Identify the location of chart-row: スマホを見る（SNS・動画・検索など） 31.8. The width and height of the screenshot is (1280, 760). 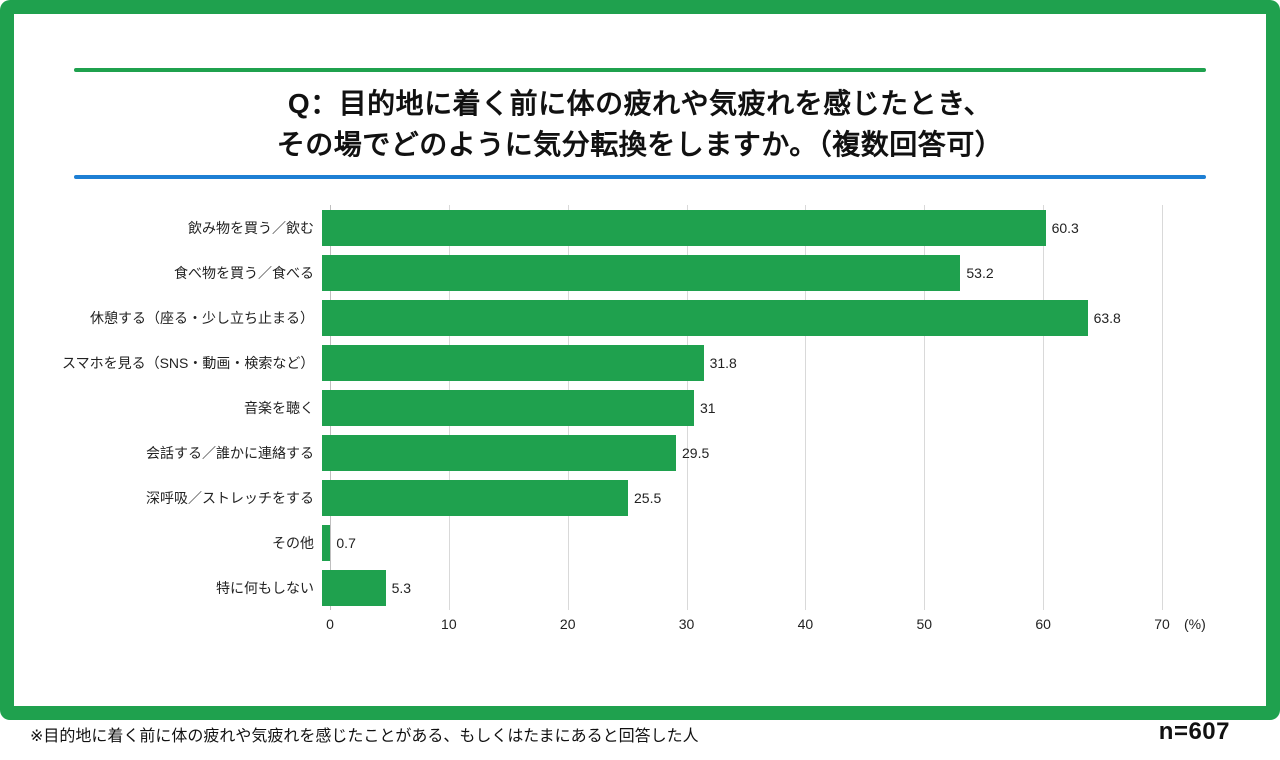
(612, 362).